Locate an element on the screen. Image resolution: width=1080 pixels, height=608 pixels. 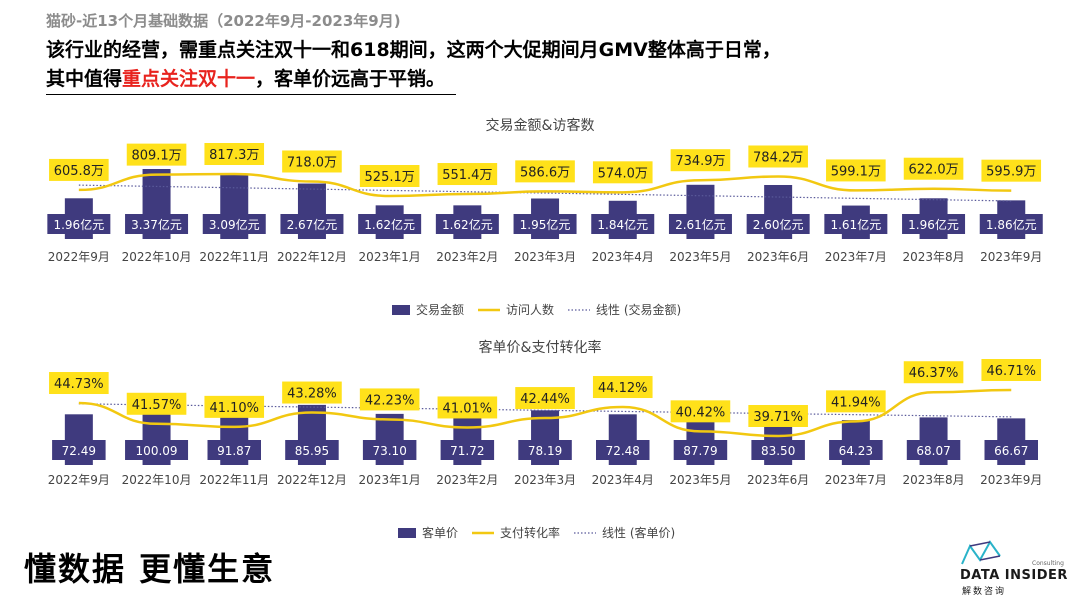
bar-label-11: 1.61亿元 is located at coordinates (855, 224).